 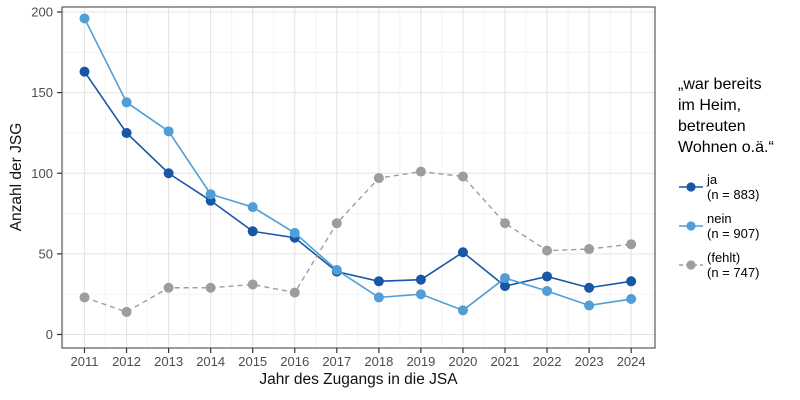 What do you see at coordinates (733, 194) in the screenshot?
I see `legend-n-ja: (n = 883)` at bounding box center [733, 194].